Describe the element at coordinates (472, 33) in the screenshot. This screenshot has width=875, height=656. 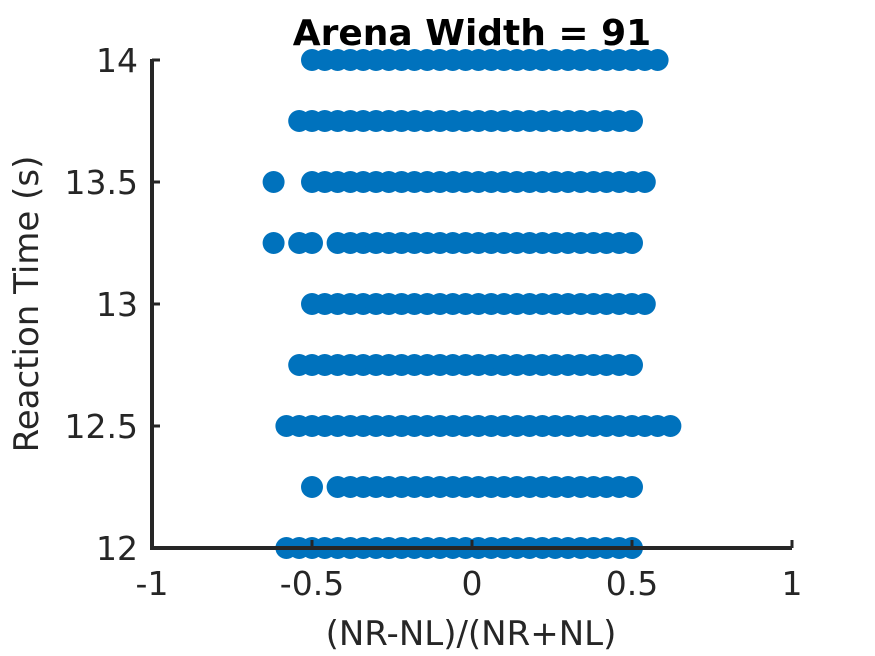
I see `chart-title: Arena Width = 91` at that location.